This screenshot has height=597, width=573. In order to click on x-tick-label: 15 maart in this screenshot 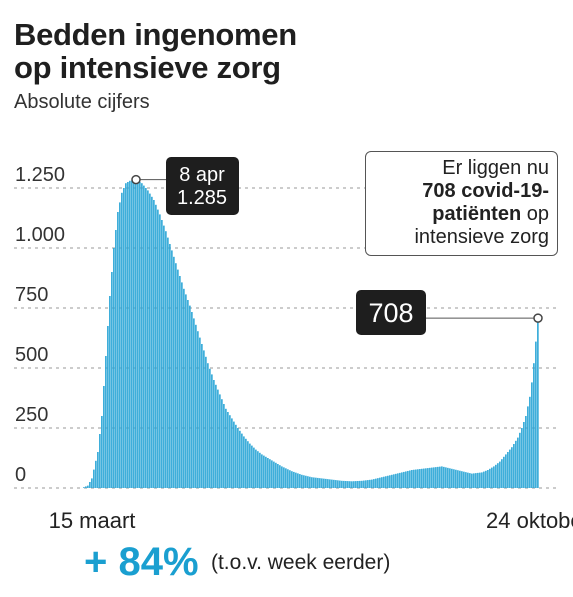, I will do `click(92, 520)`.